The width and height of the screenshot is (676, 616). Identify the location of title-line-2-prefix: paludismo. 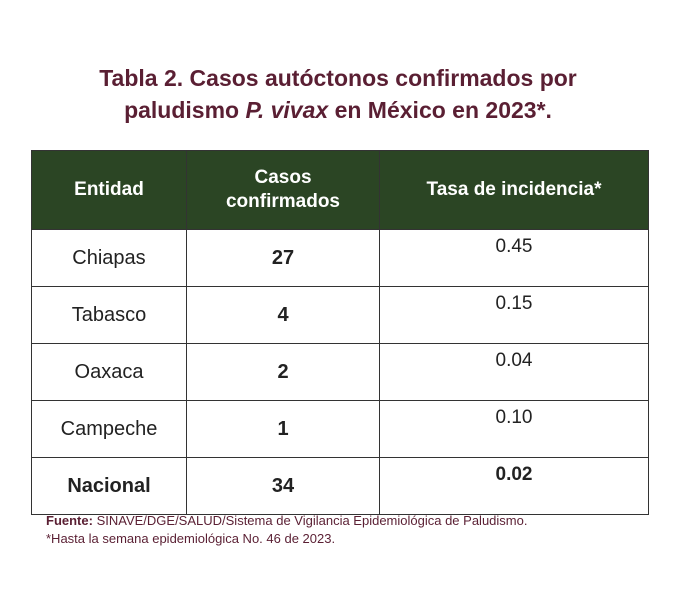
(185, 110).